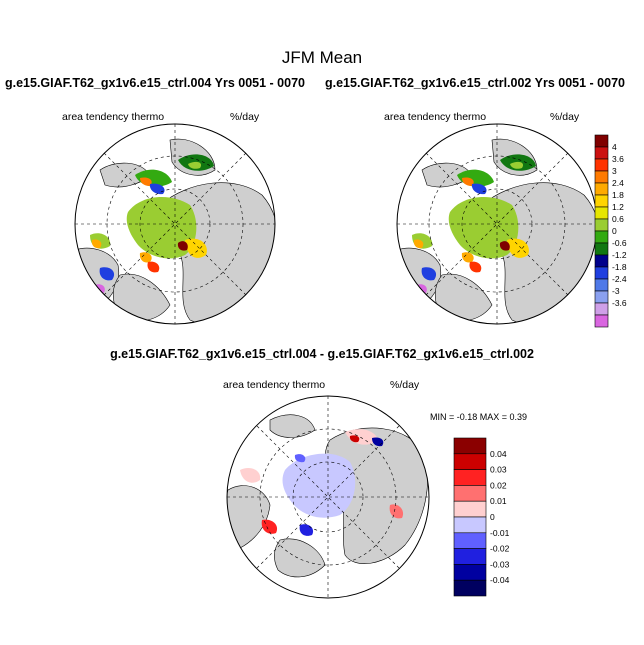  I want to click on diff-polar-map, so click(328, 497).